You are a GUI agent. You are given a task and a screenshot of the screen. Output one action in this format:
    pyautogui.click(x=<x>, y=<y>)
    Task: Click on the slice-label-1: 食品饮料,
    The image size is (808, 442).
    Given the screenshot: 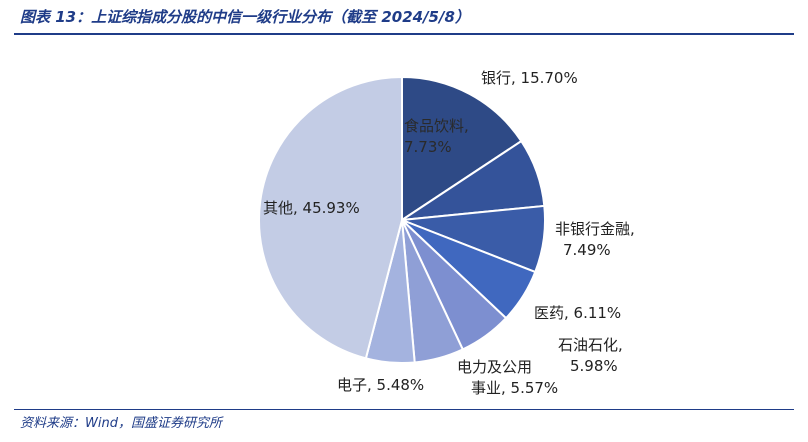 What is the action you would take?
    pyautogui.click(x=436, y=126)
    